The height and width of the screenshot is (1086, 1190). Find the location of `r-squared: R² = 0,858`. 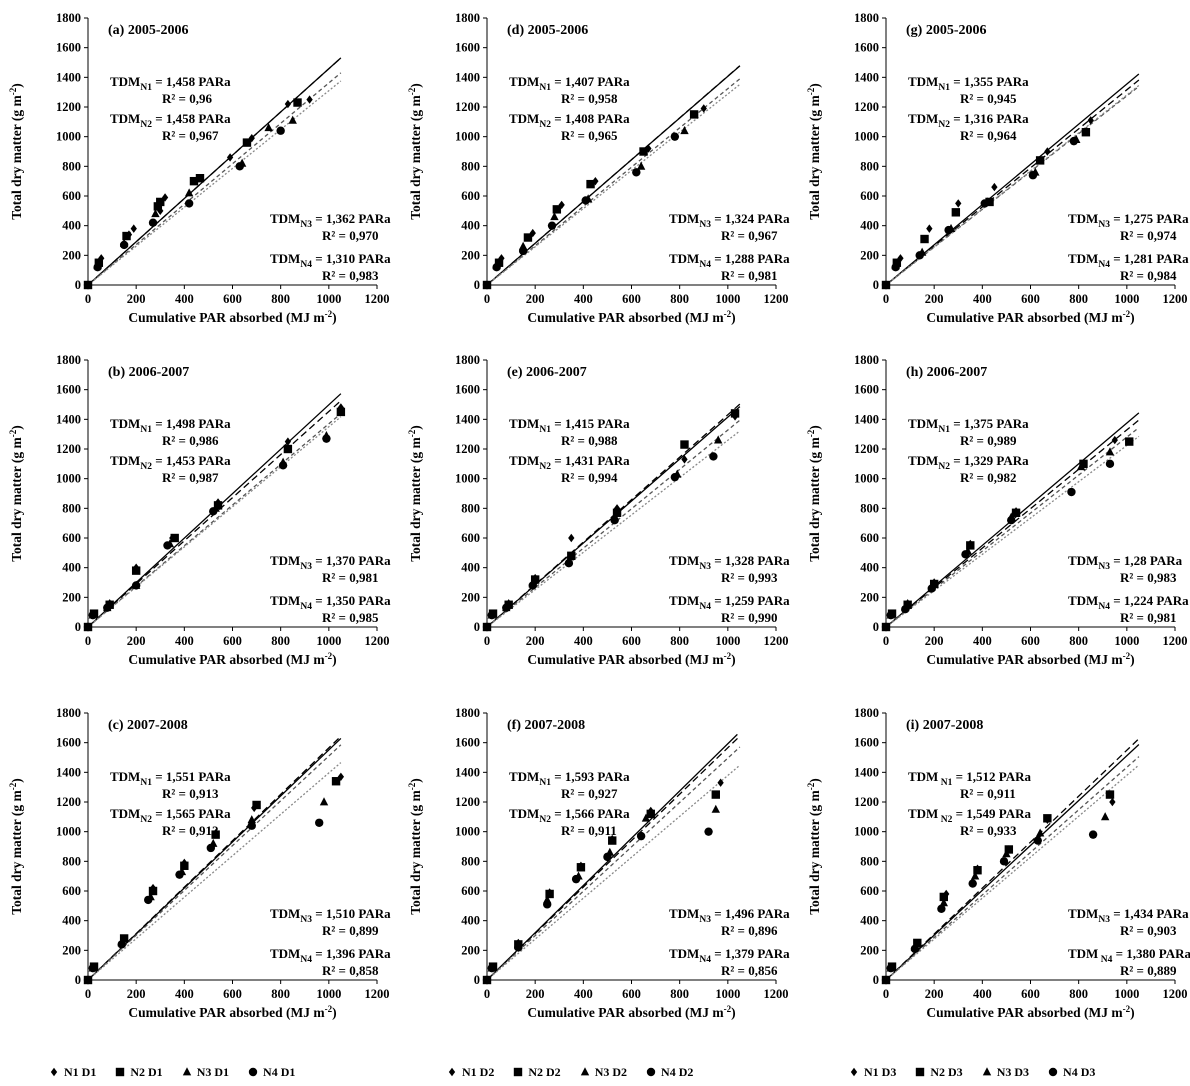

r-squared: R² = 0,858 is located at coordinates (350, 970).